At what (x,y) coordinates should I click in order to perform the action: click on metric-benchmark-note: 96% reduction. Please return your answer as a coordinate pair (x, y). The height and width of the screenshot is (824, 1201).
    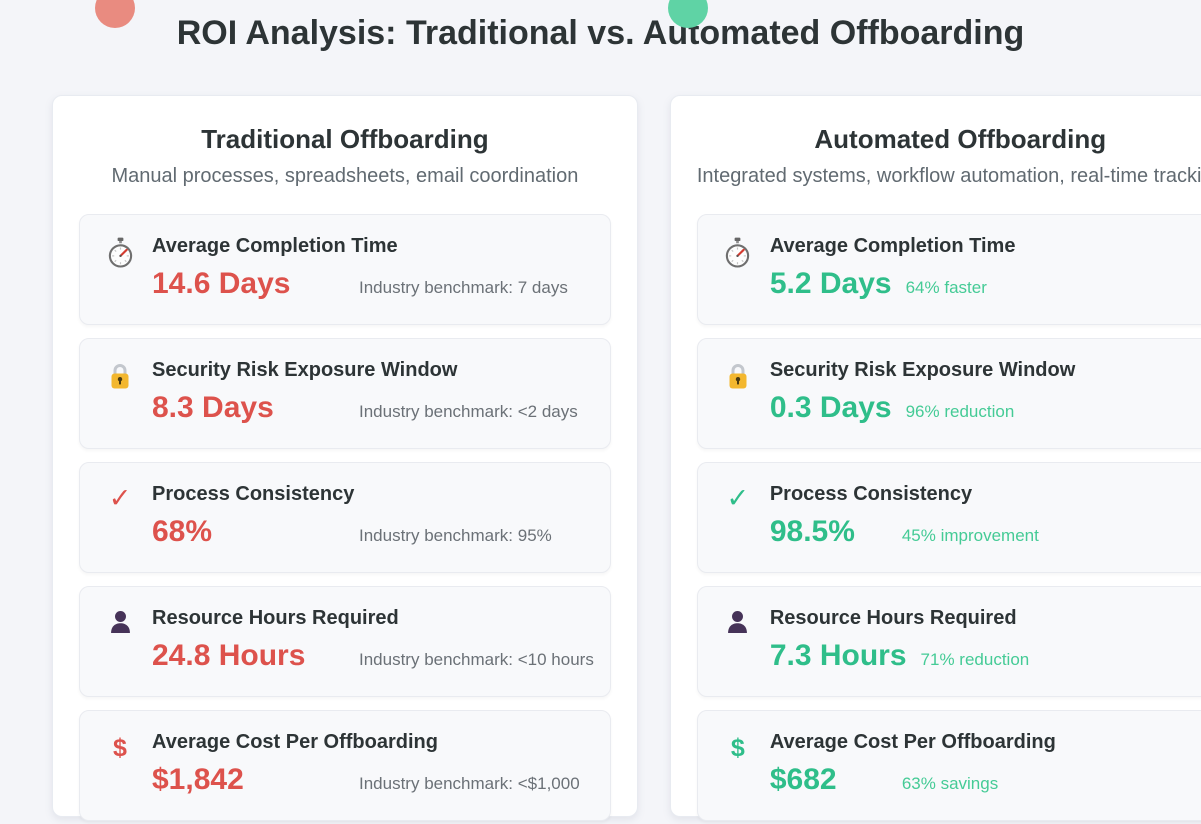
    Looking at the image, I should click on (960, 412).